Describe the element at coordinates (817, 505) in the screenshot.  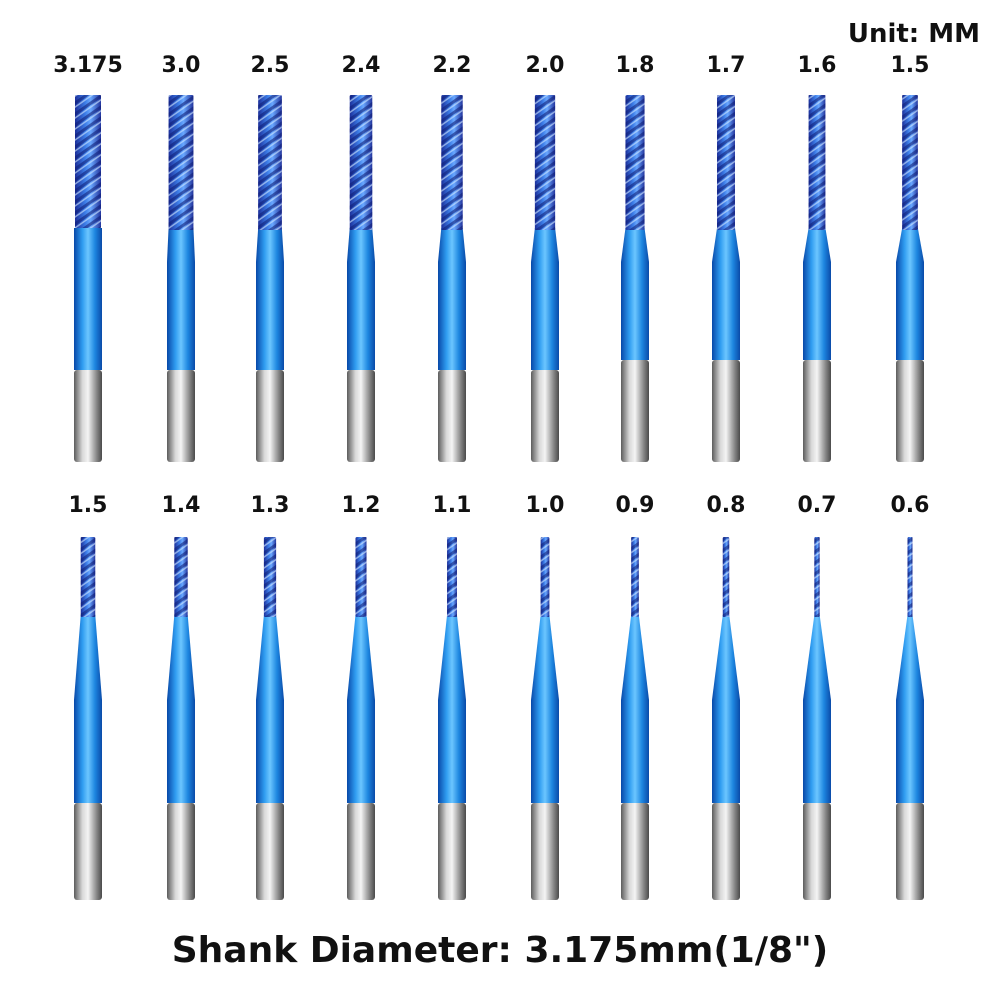
I see `size-label: 0.7` at that location.